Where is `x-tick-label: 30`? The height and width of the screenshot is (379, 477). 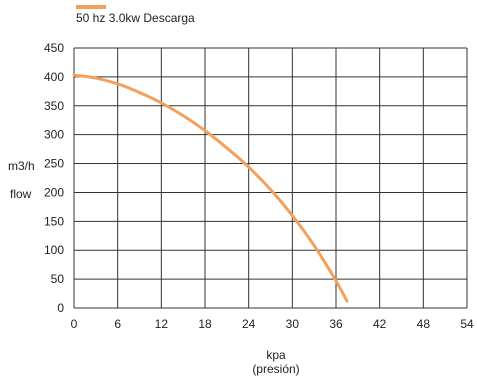
x-tick-label: 30 is located at coordinates (293, 324).